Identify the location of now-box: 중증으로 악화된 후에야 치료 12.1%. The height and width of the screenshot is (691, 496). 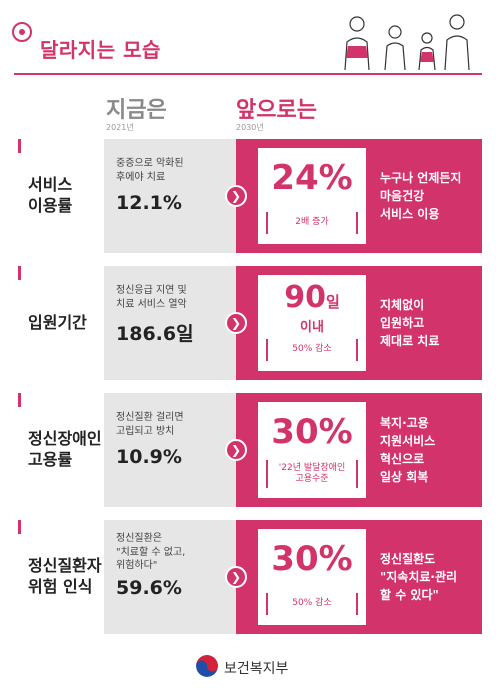
(170, 196).